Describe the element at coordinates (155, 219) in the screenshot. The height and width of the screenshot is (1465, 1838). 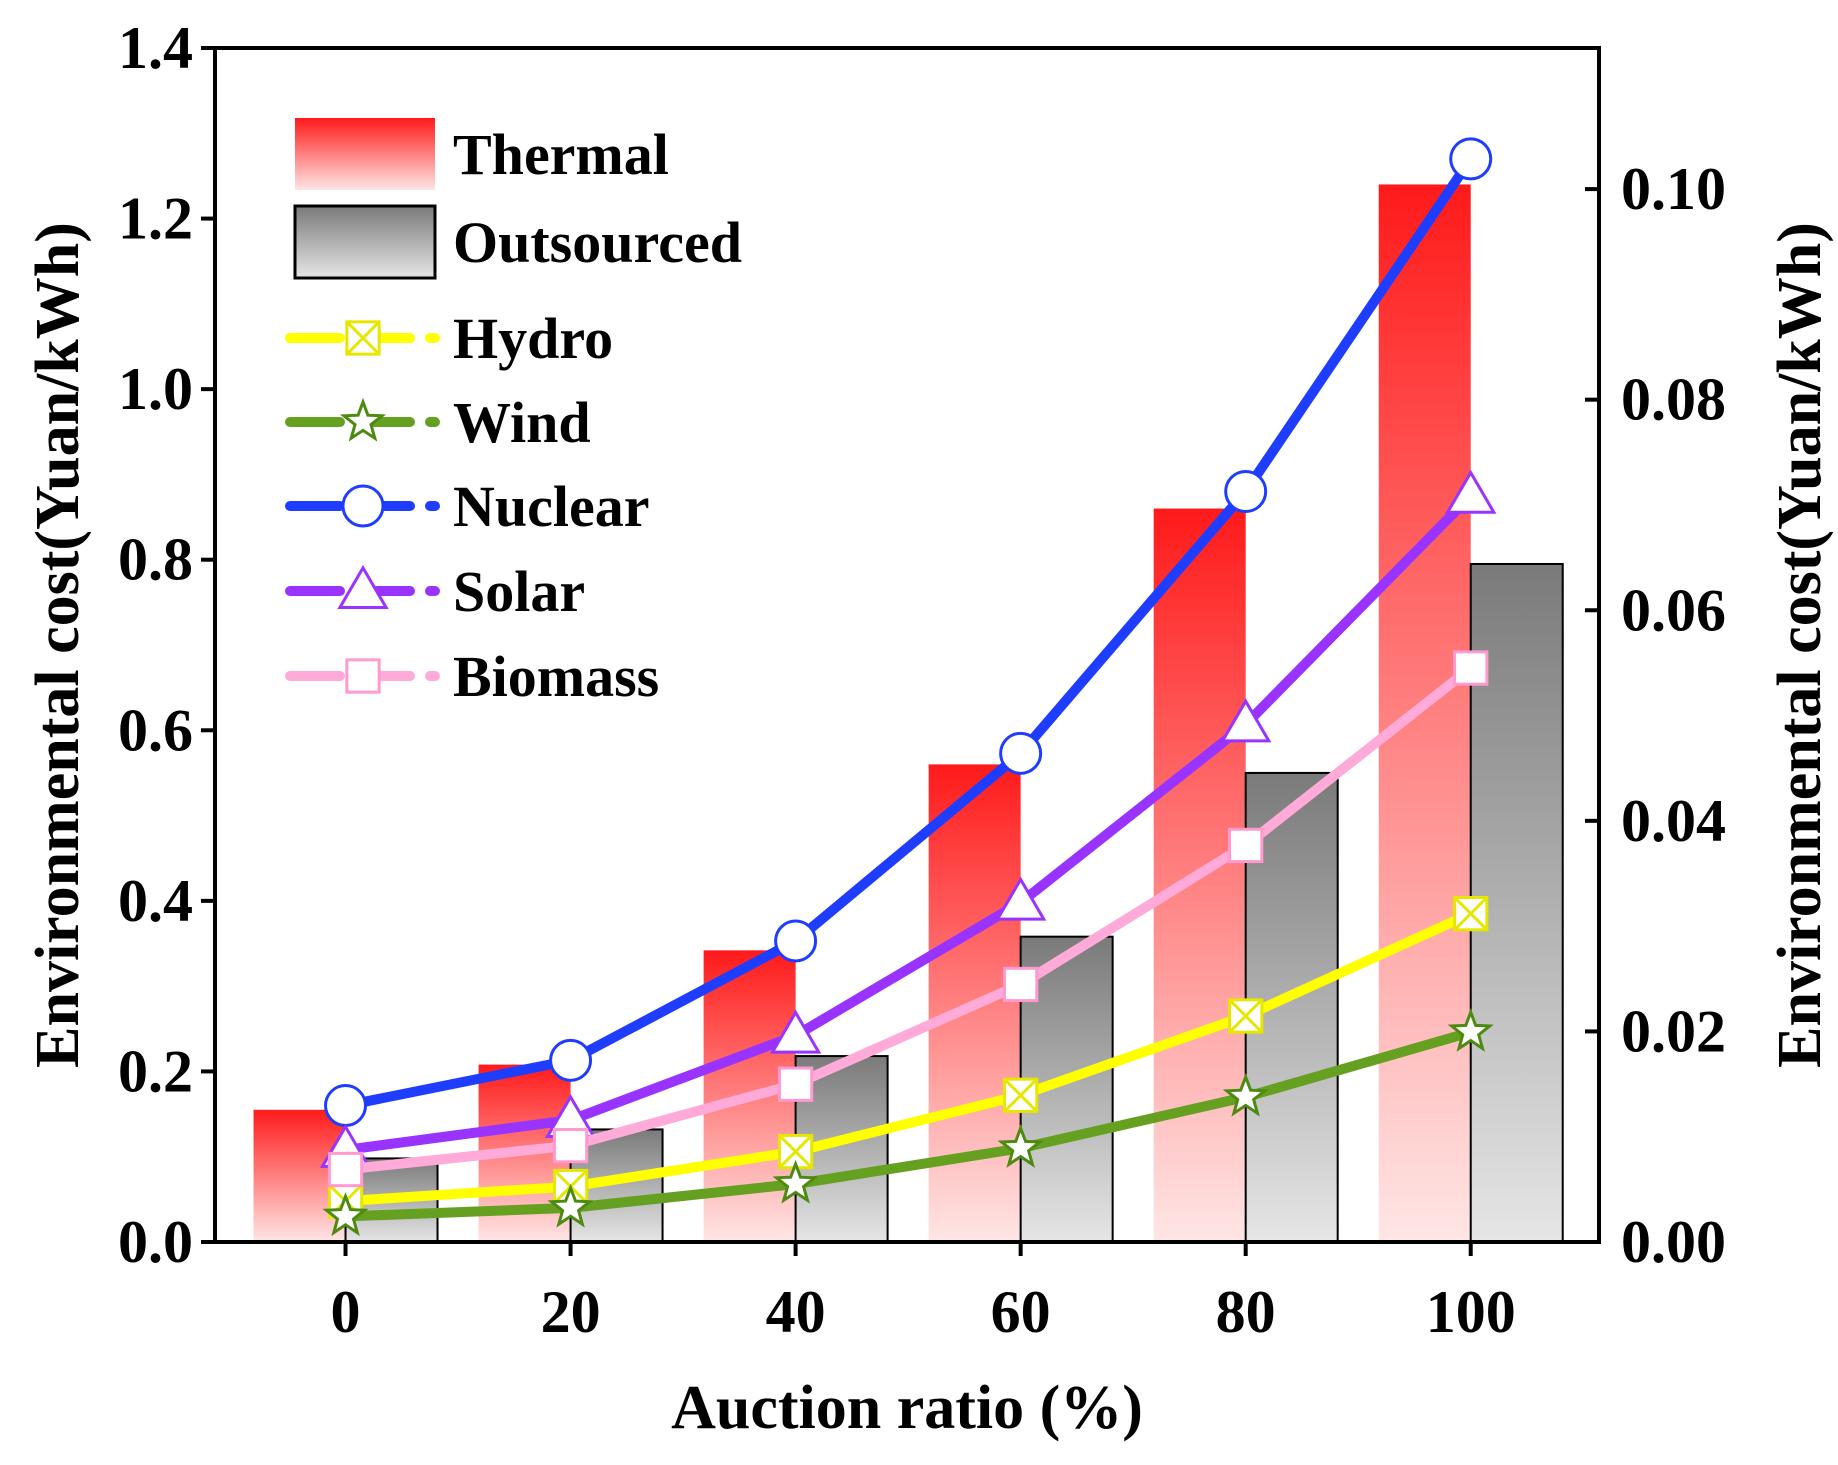
I see `y-left-tick-label: 1.2` at that location.